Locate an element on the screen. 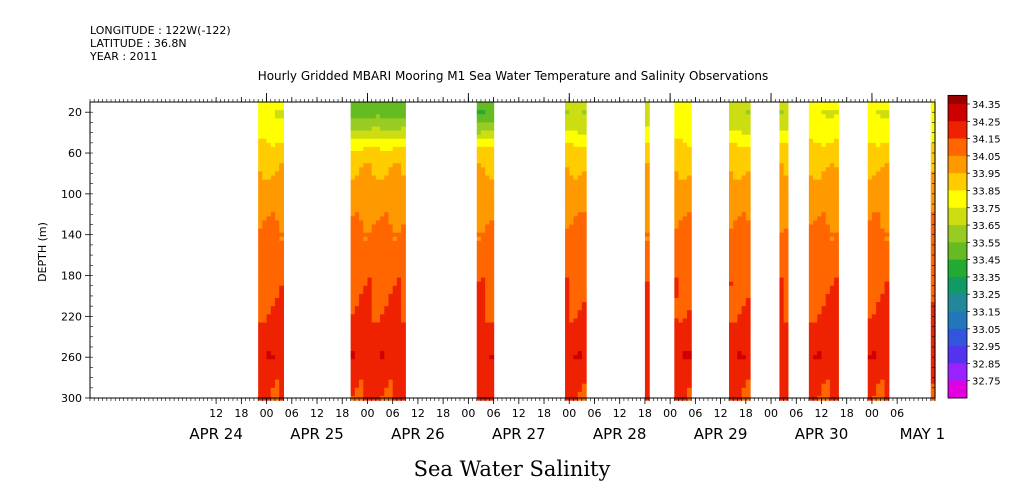  colorbar-swatch is located at coordinates (957, 234).